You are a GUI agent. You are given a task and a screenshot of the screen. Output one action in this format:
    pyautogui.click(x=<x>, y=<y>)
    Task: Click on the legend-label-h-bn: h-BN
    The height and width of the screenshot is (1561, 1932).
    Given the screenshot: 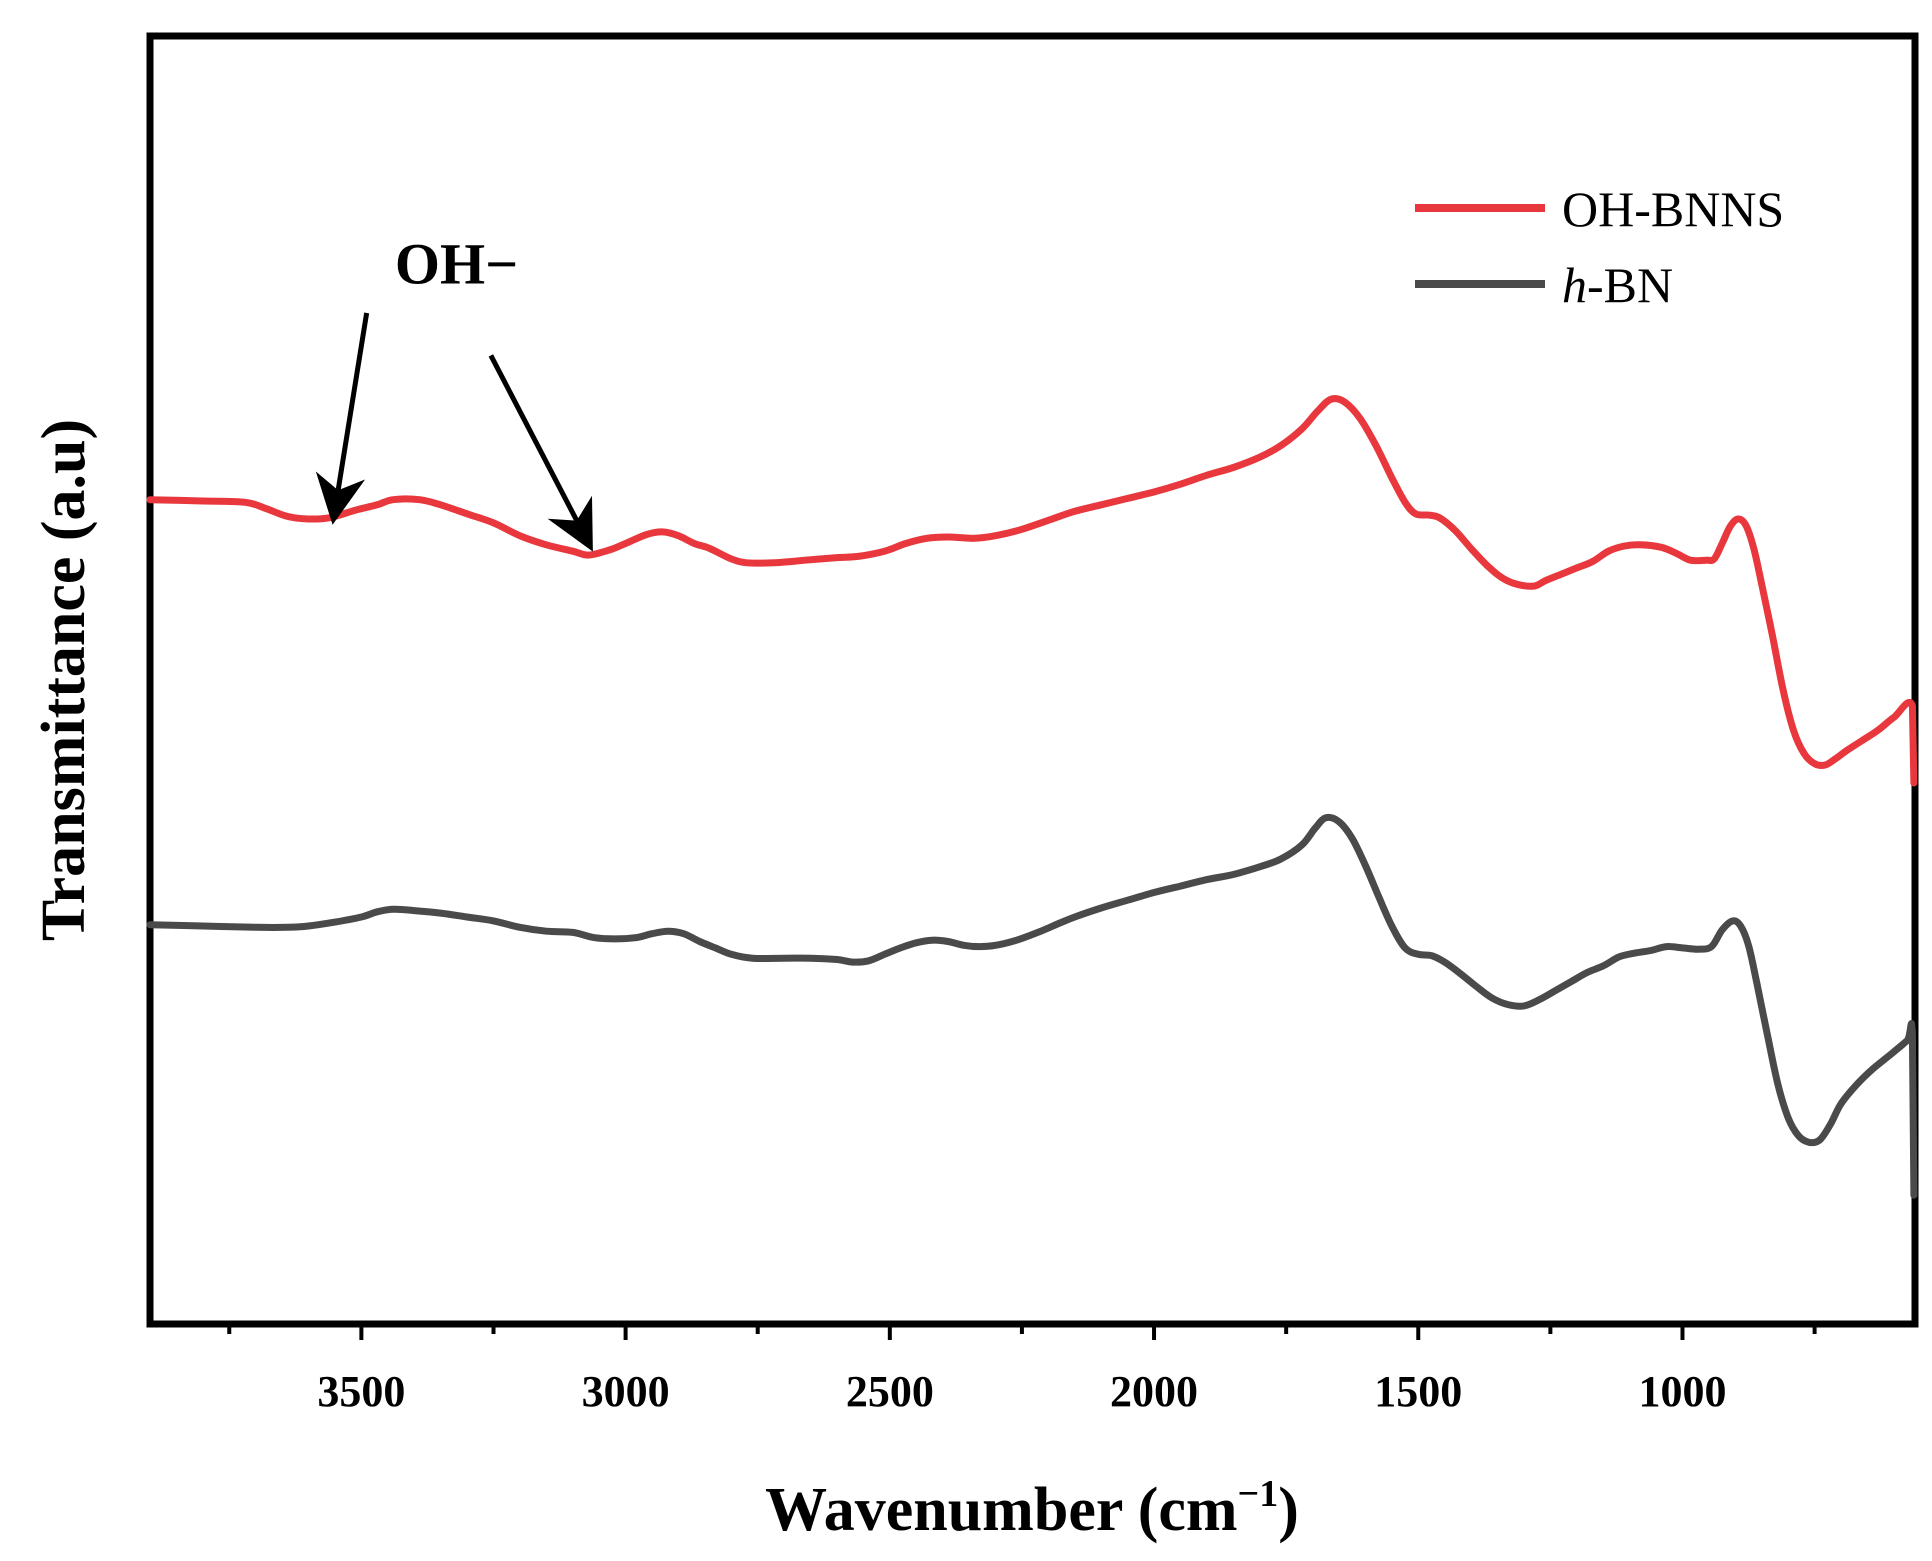 What is the action you would take?
    pyautogui.click(x=1617, y=285)
    